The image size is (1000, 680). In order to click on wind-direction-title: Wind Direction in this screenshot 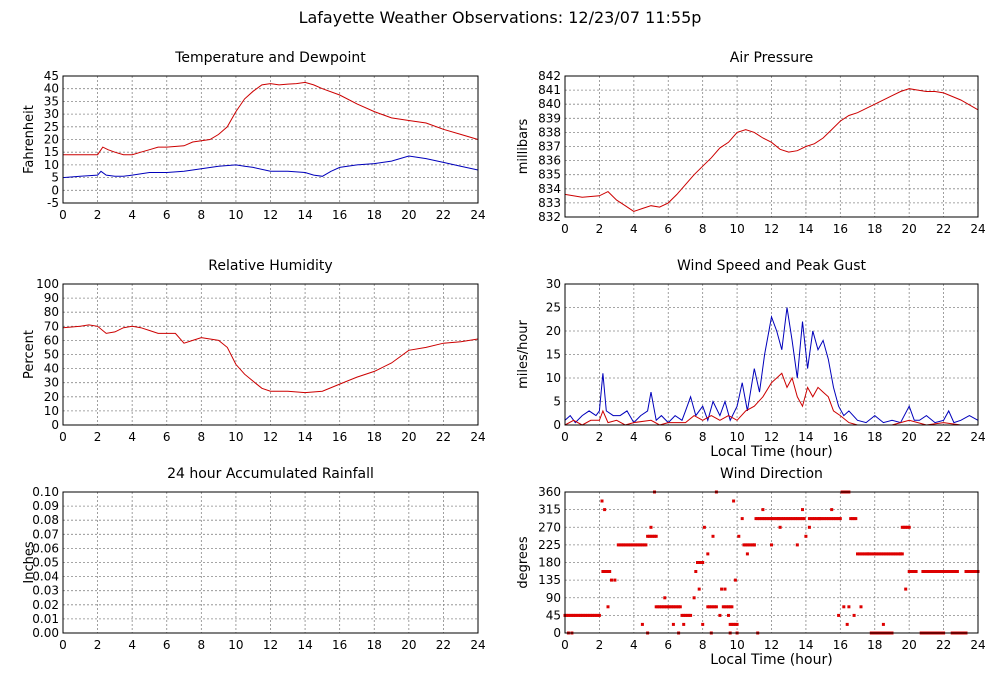, I will do `click(771, 474)`.